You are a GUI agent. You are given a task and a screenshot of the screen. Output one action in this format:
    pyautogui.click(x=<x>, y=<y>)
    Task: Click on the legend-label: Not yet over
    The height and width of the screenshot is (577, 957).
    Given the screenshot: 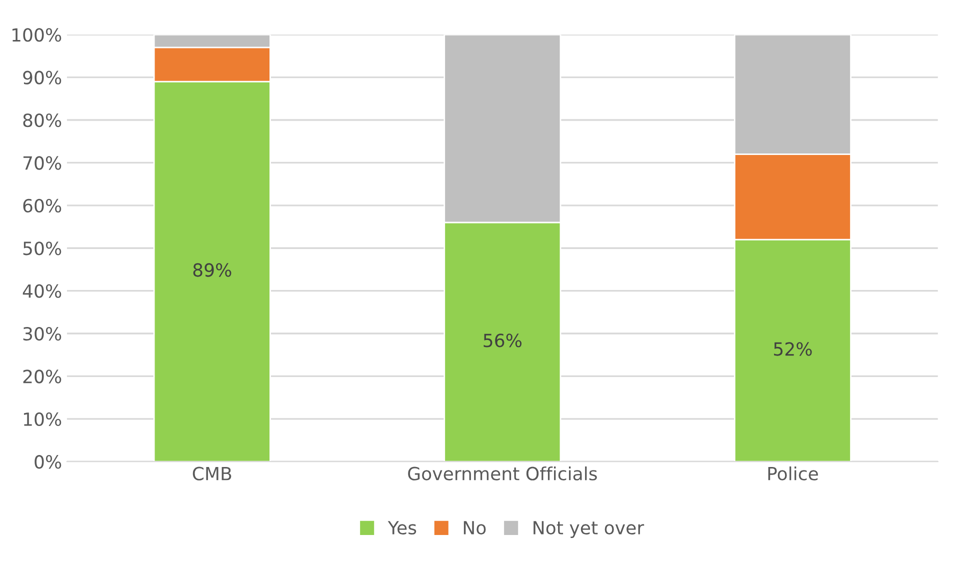 What is the action you would take?
    pyautogui.click(x=589, y=529)
    